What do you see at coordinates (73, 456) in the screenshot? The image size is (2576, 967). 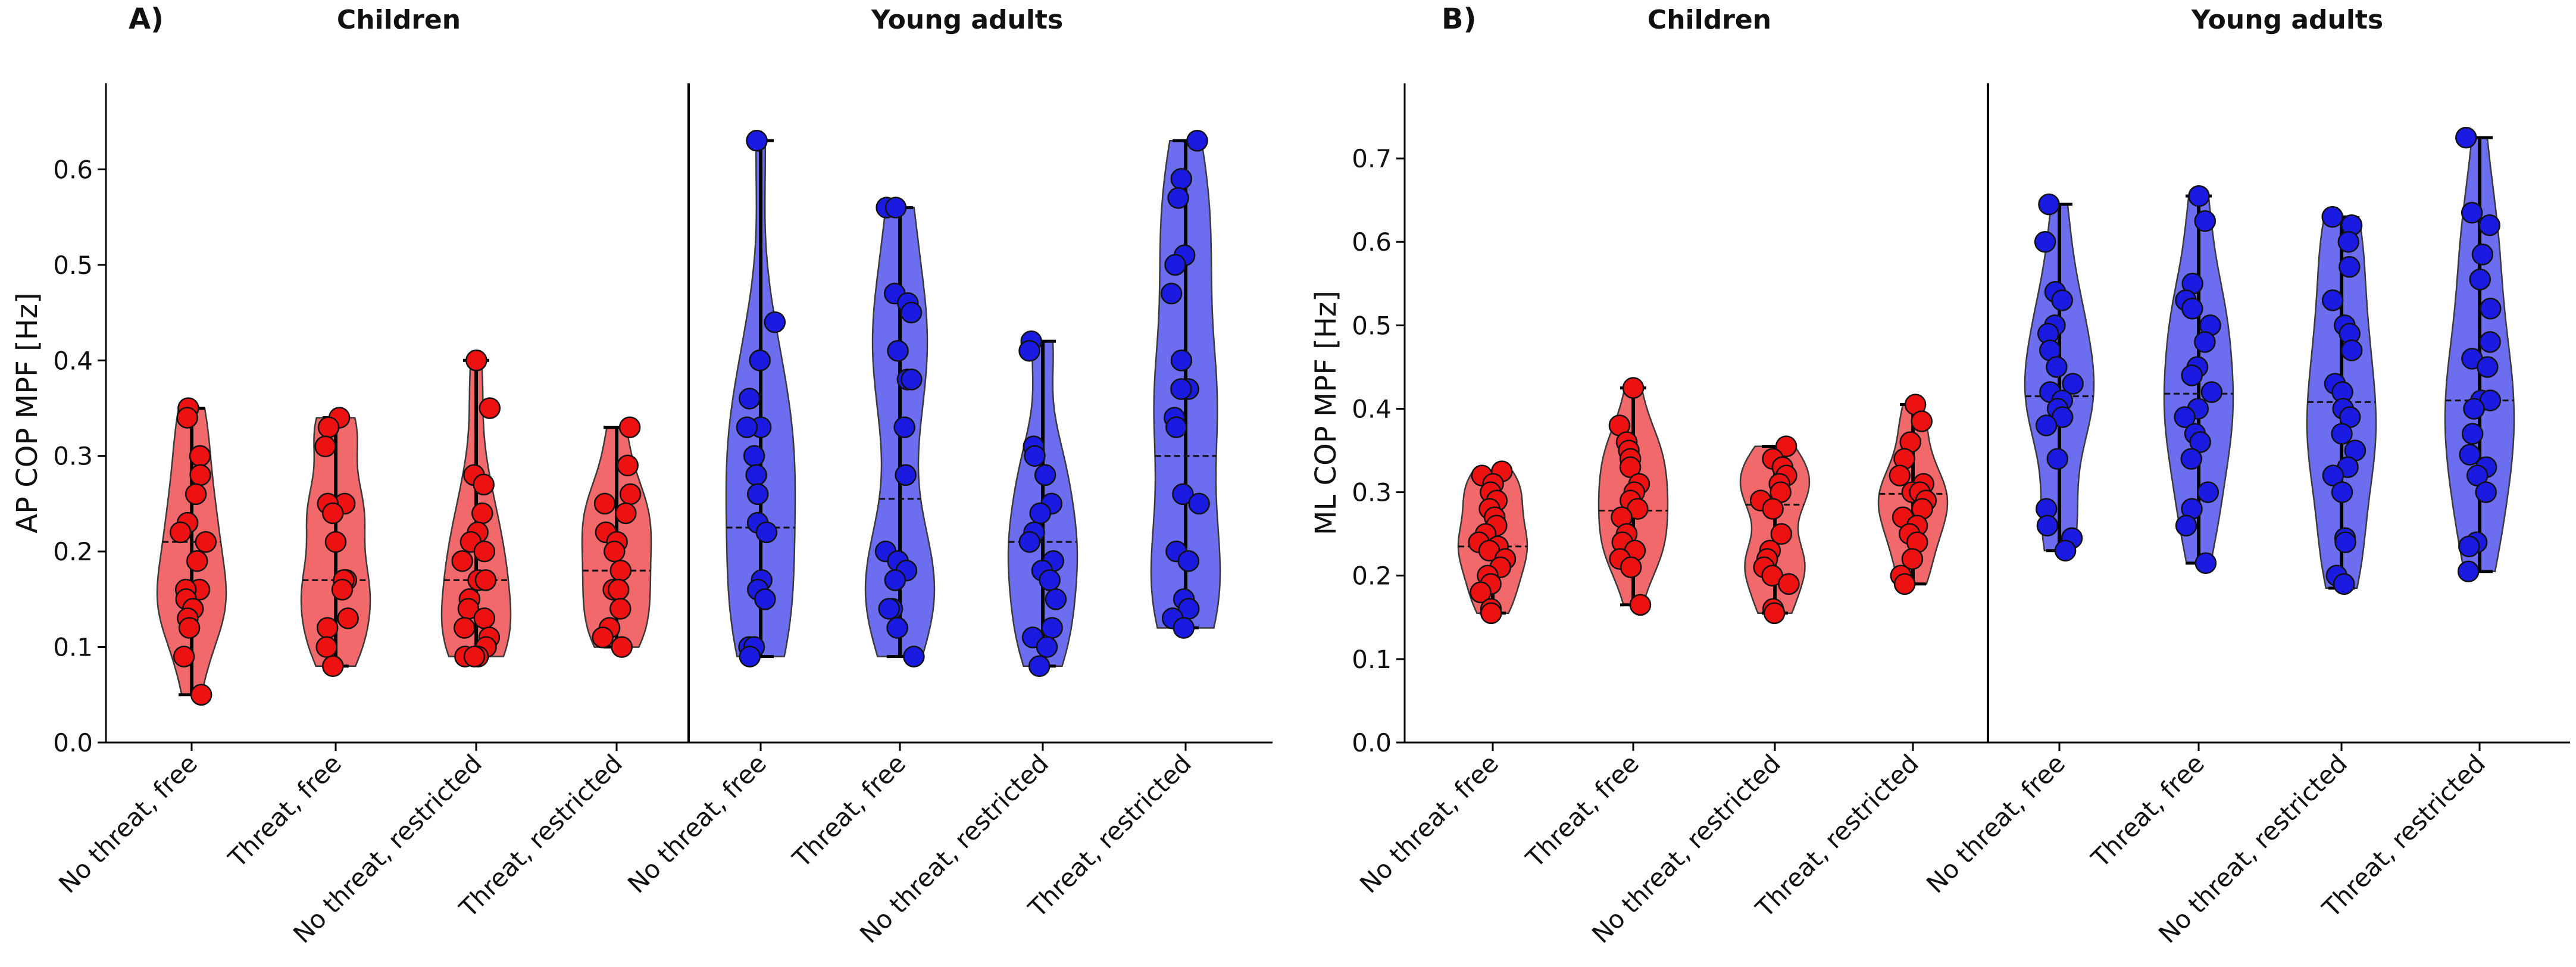 I see `y-tick-label: 0.3` at bounding box center [73, 456].